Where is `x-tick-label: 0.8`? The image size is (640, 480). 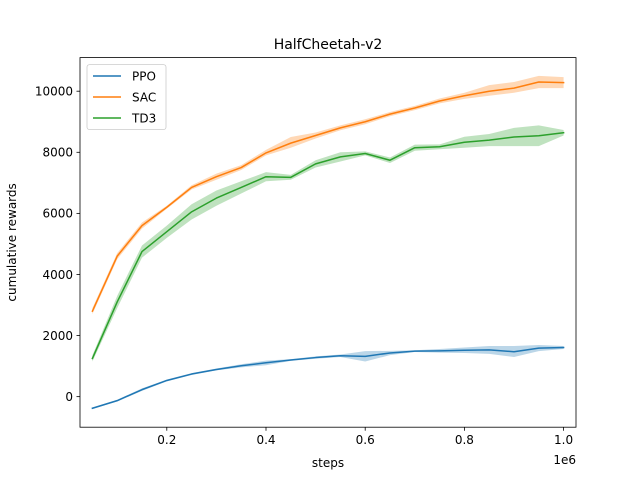
x-tick-label: 0.8 is located at coordinates (464, 440).